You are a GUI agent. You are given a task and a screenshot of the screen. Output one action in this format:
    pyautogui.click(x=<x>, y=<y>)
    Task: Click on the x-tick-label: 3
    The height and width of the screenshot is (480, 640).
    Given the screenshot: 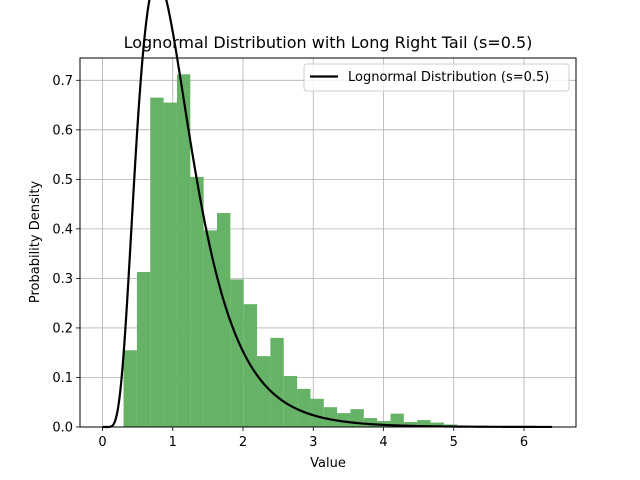 What is the action you would take?
    pyautogui.click(x=313, y=442)
    